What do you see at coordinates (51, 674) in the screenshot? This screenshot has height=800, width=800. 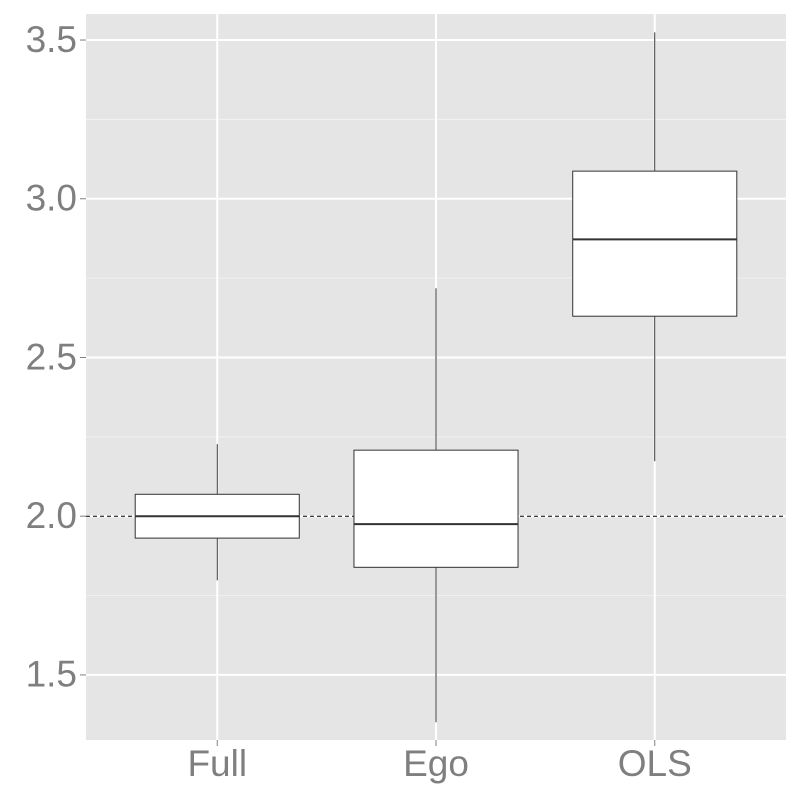 I see `y-tick-label: 1.5` at bounding box center [51, 674].